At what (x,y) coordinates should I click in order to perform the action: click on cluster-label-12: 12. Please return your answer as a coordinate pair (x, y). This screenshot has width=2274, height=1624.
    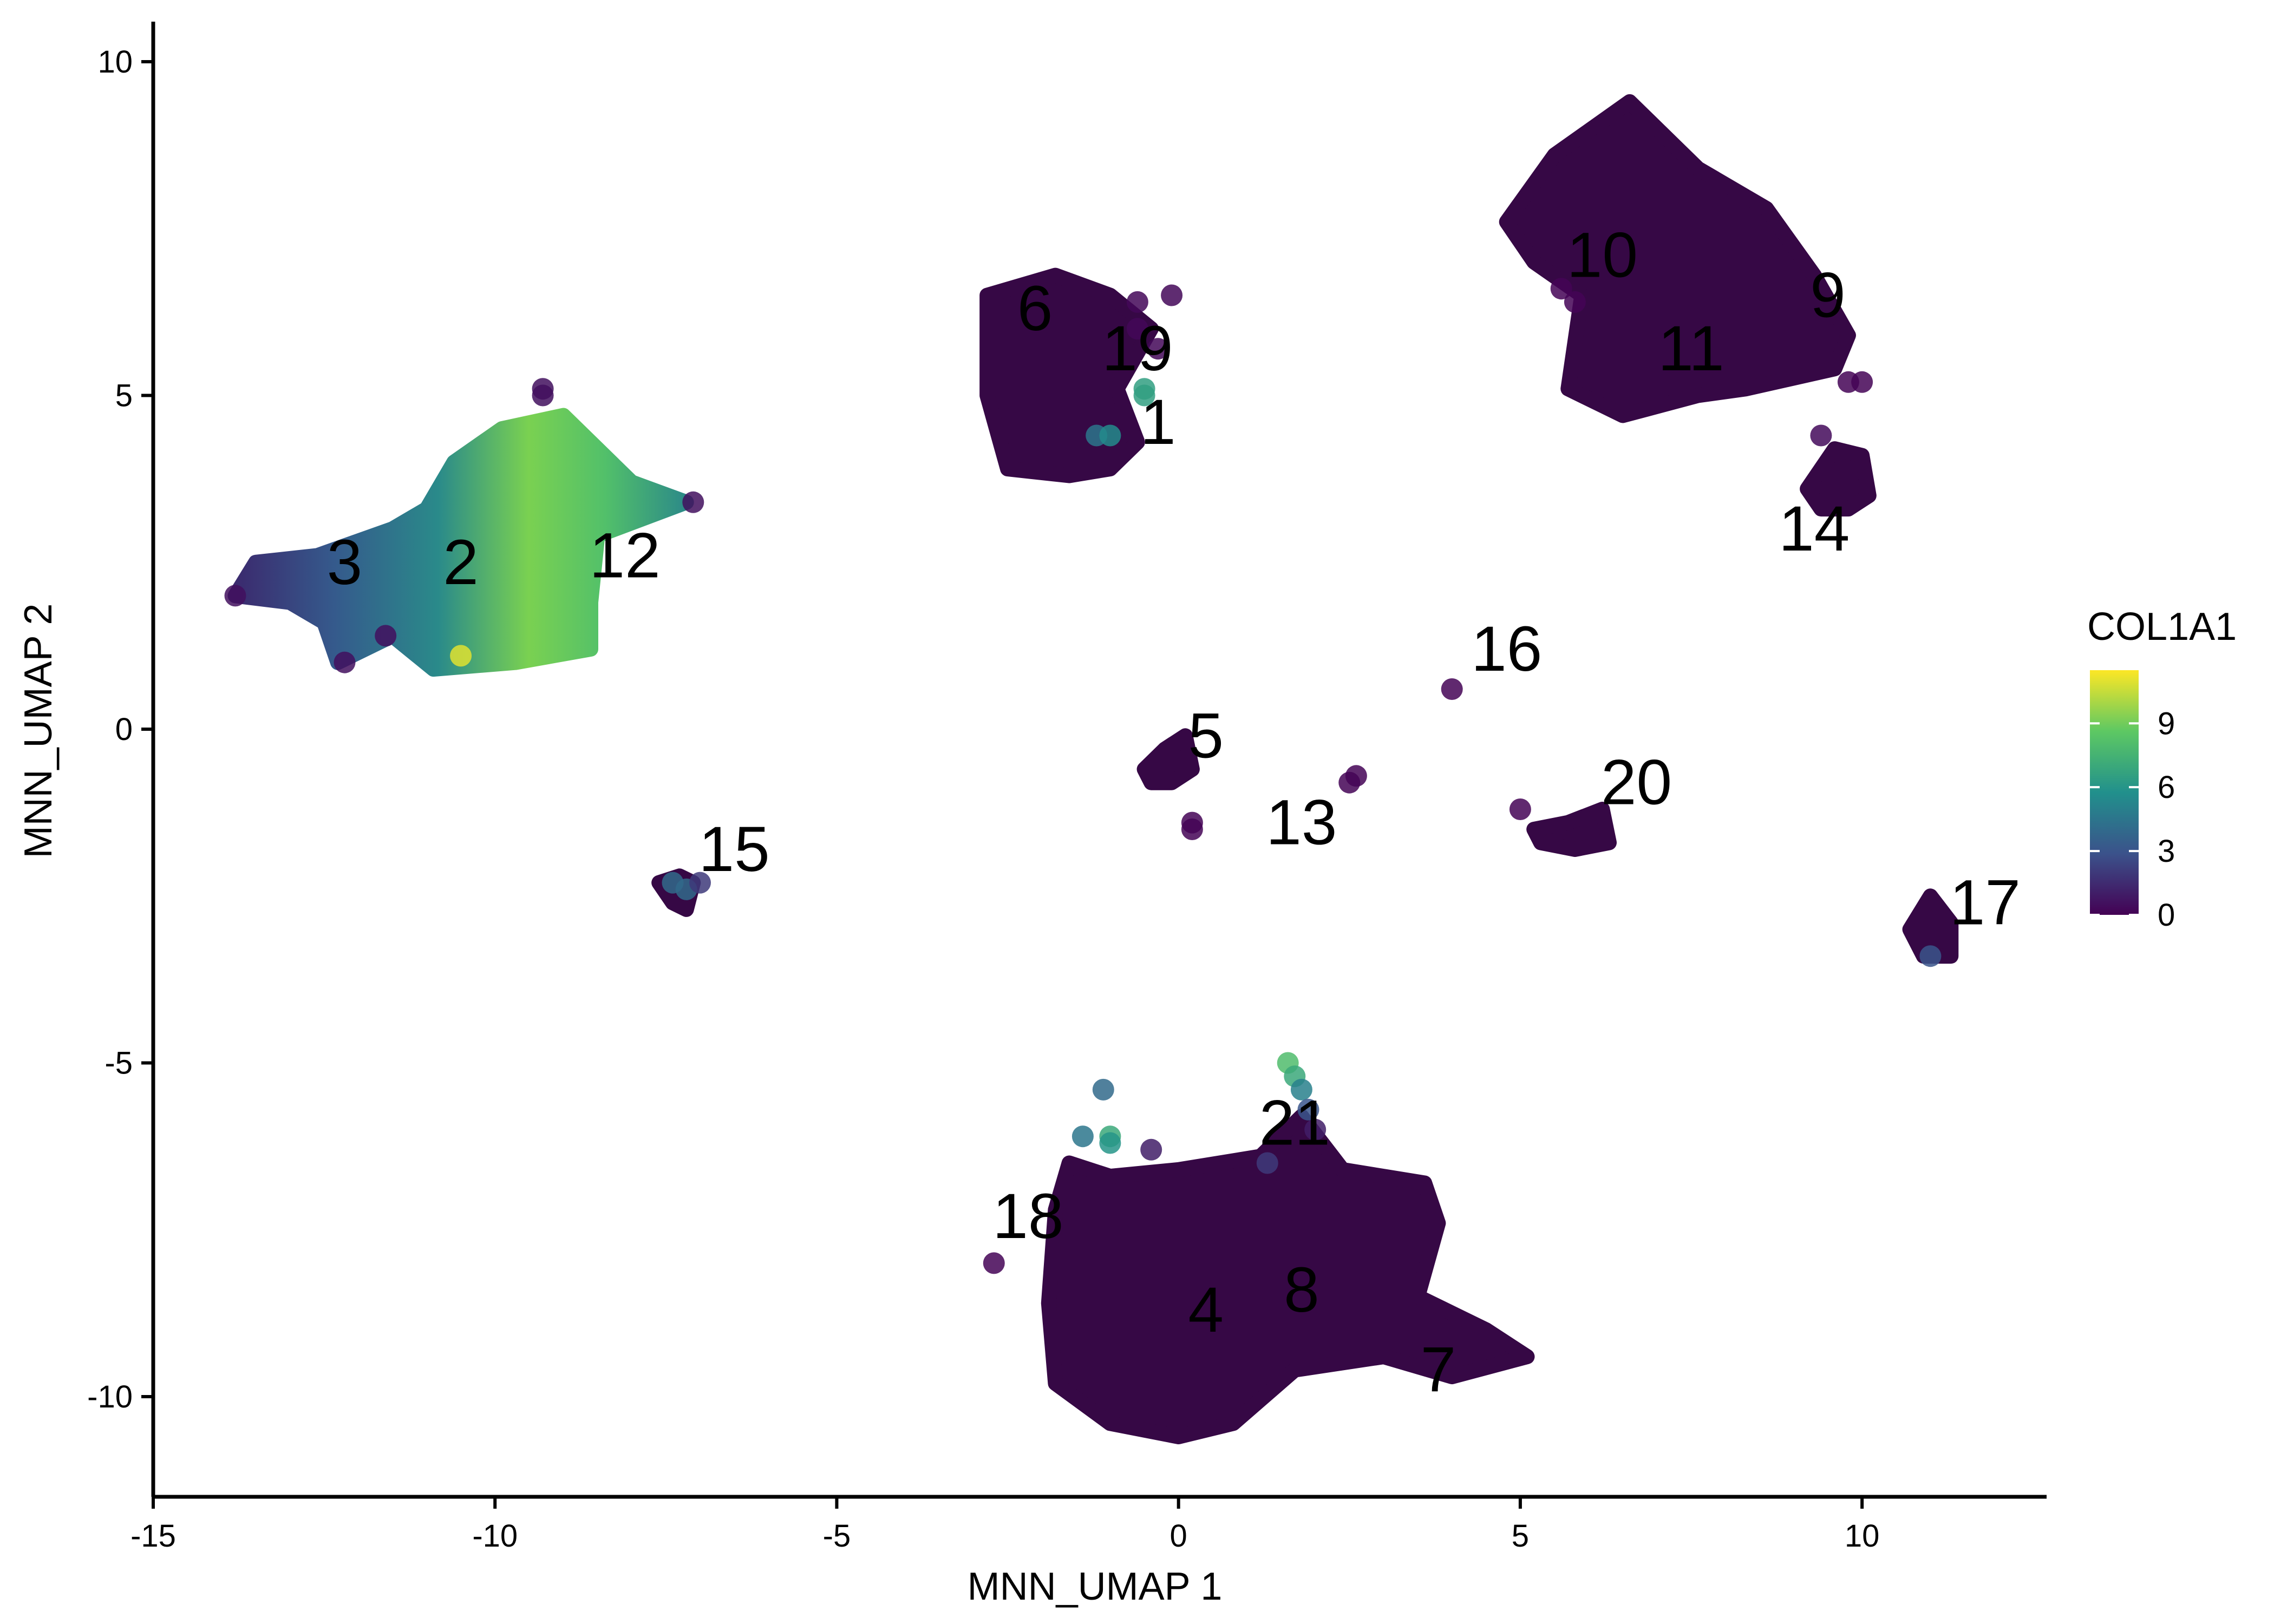
    Looking at the image, I should click on (625, 555).